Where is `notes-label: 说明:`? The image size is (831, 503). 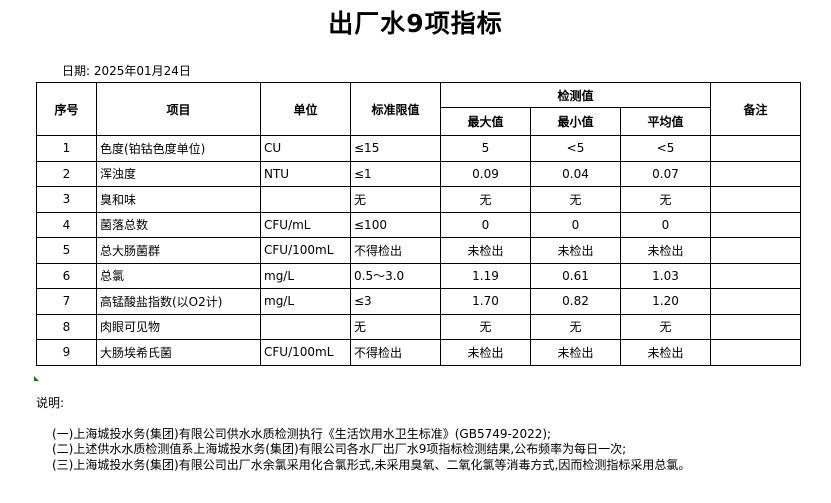
notes-label: 说明: is located at coordinates (50, 403).